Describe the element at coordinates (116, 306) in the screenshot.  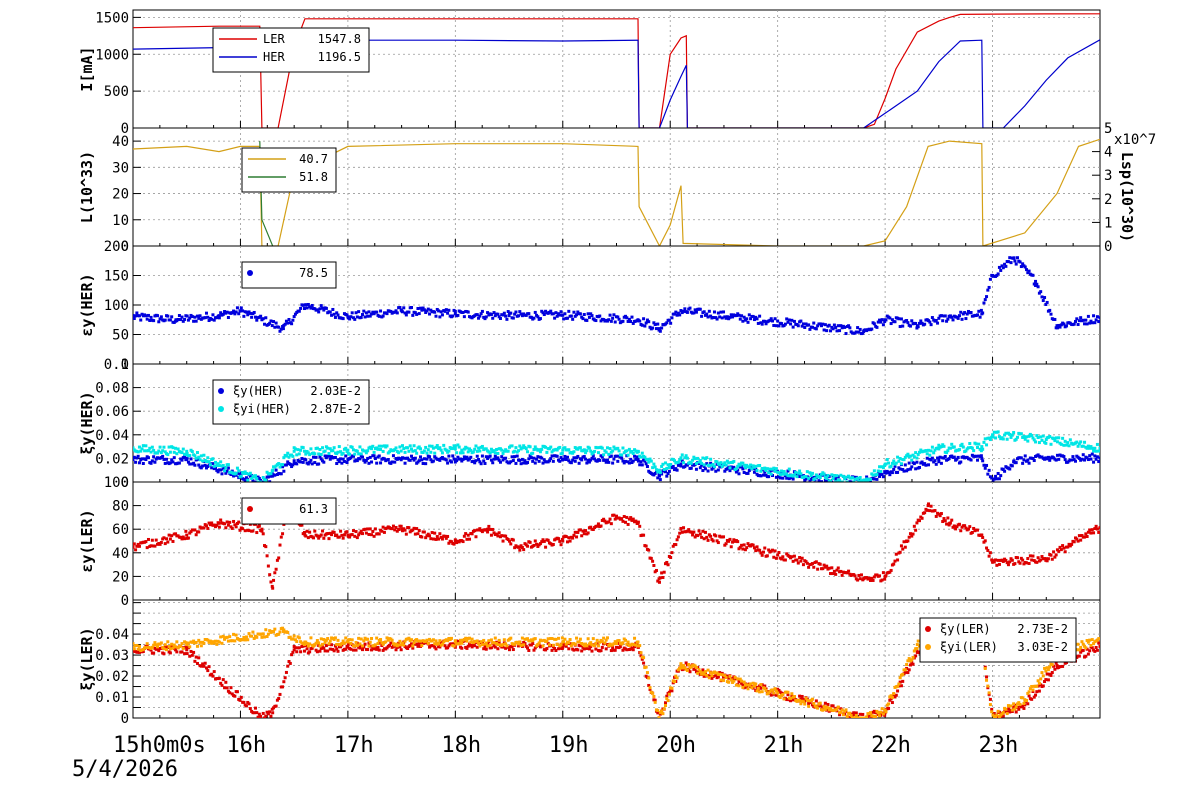
I see `y-tick-label: 100` at that location.